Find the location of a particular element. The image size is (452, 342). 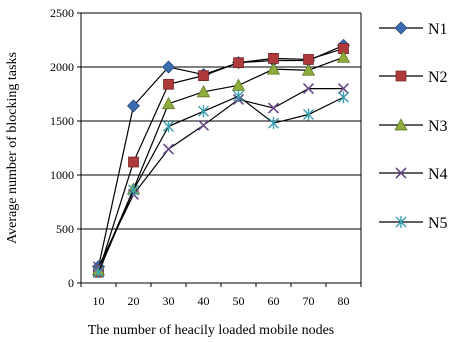

x-axis-ticks: 10 20 30 40 50 60 70 80 is located at coordinates (221, 295).